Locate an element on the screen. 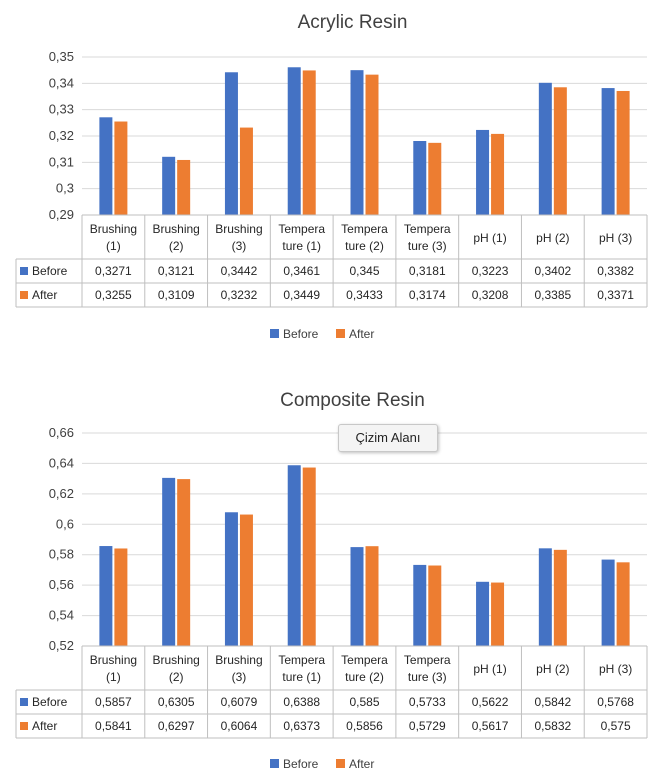  data-label-before: 0,3461 is located at coordinates (301, 271).